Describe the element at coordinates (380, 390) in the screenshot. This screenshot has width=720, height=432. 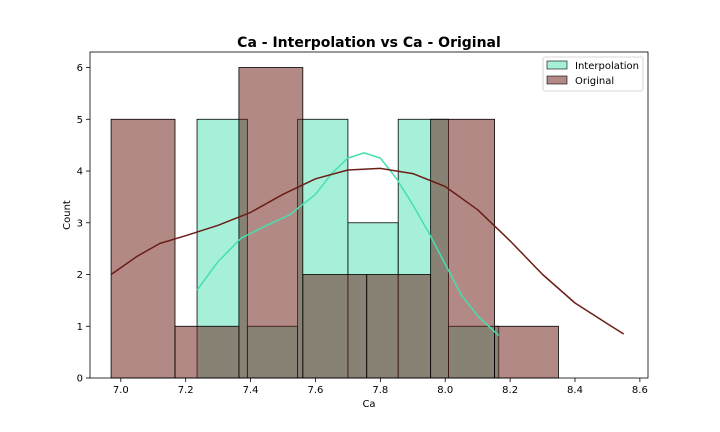
I see `x-tick-label: 7.8` at that location.